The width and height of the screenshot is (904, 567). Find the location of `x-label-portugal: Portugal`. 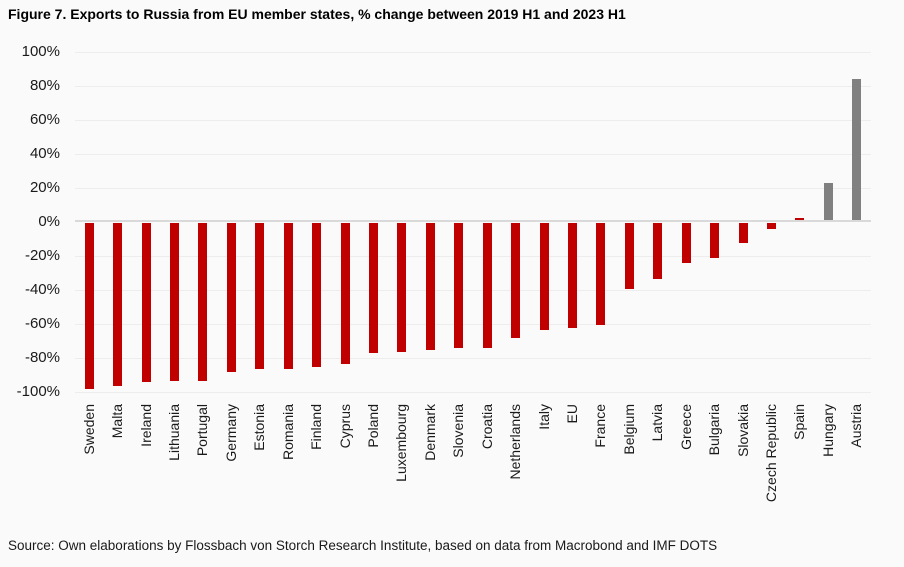

x-label-portugal: Portugal is located at coordinates (202, 430).